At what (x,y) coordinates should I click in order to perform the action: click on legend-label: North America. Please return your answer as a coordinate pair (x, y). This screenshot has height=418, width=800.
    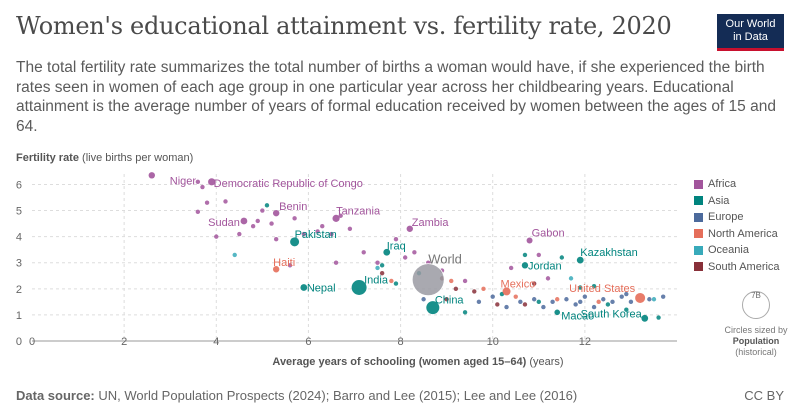
    Looking at the image, I should click on (743, 233).